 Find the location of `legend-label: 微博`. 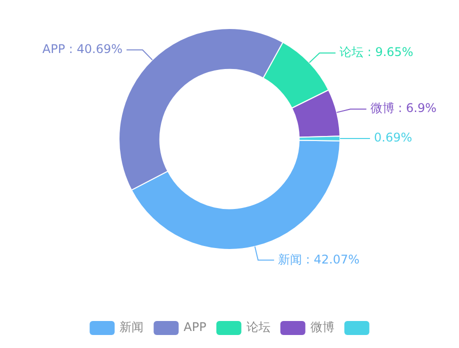

legend-label: 微博 is located at coordinates (322, 327).